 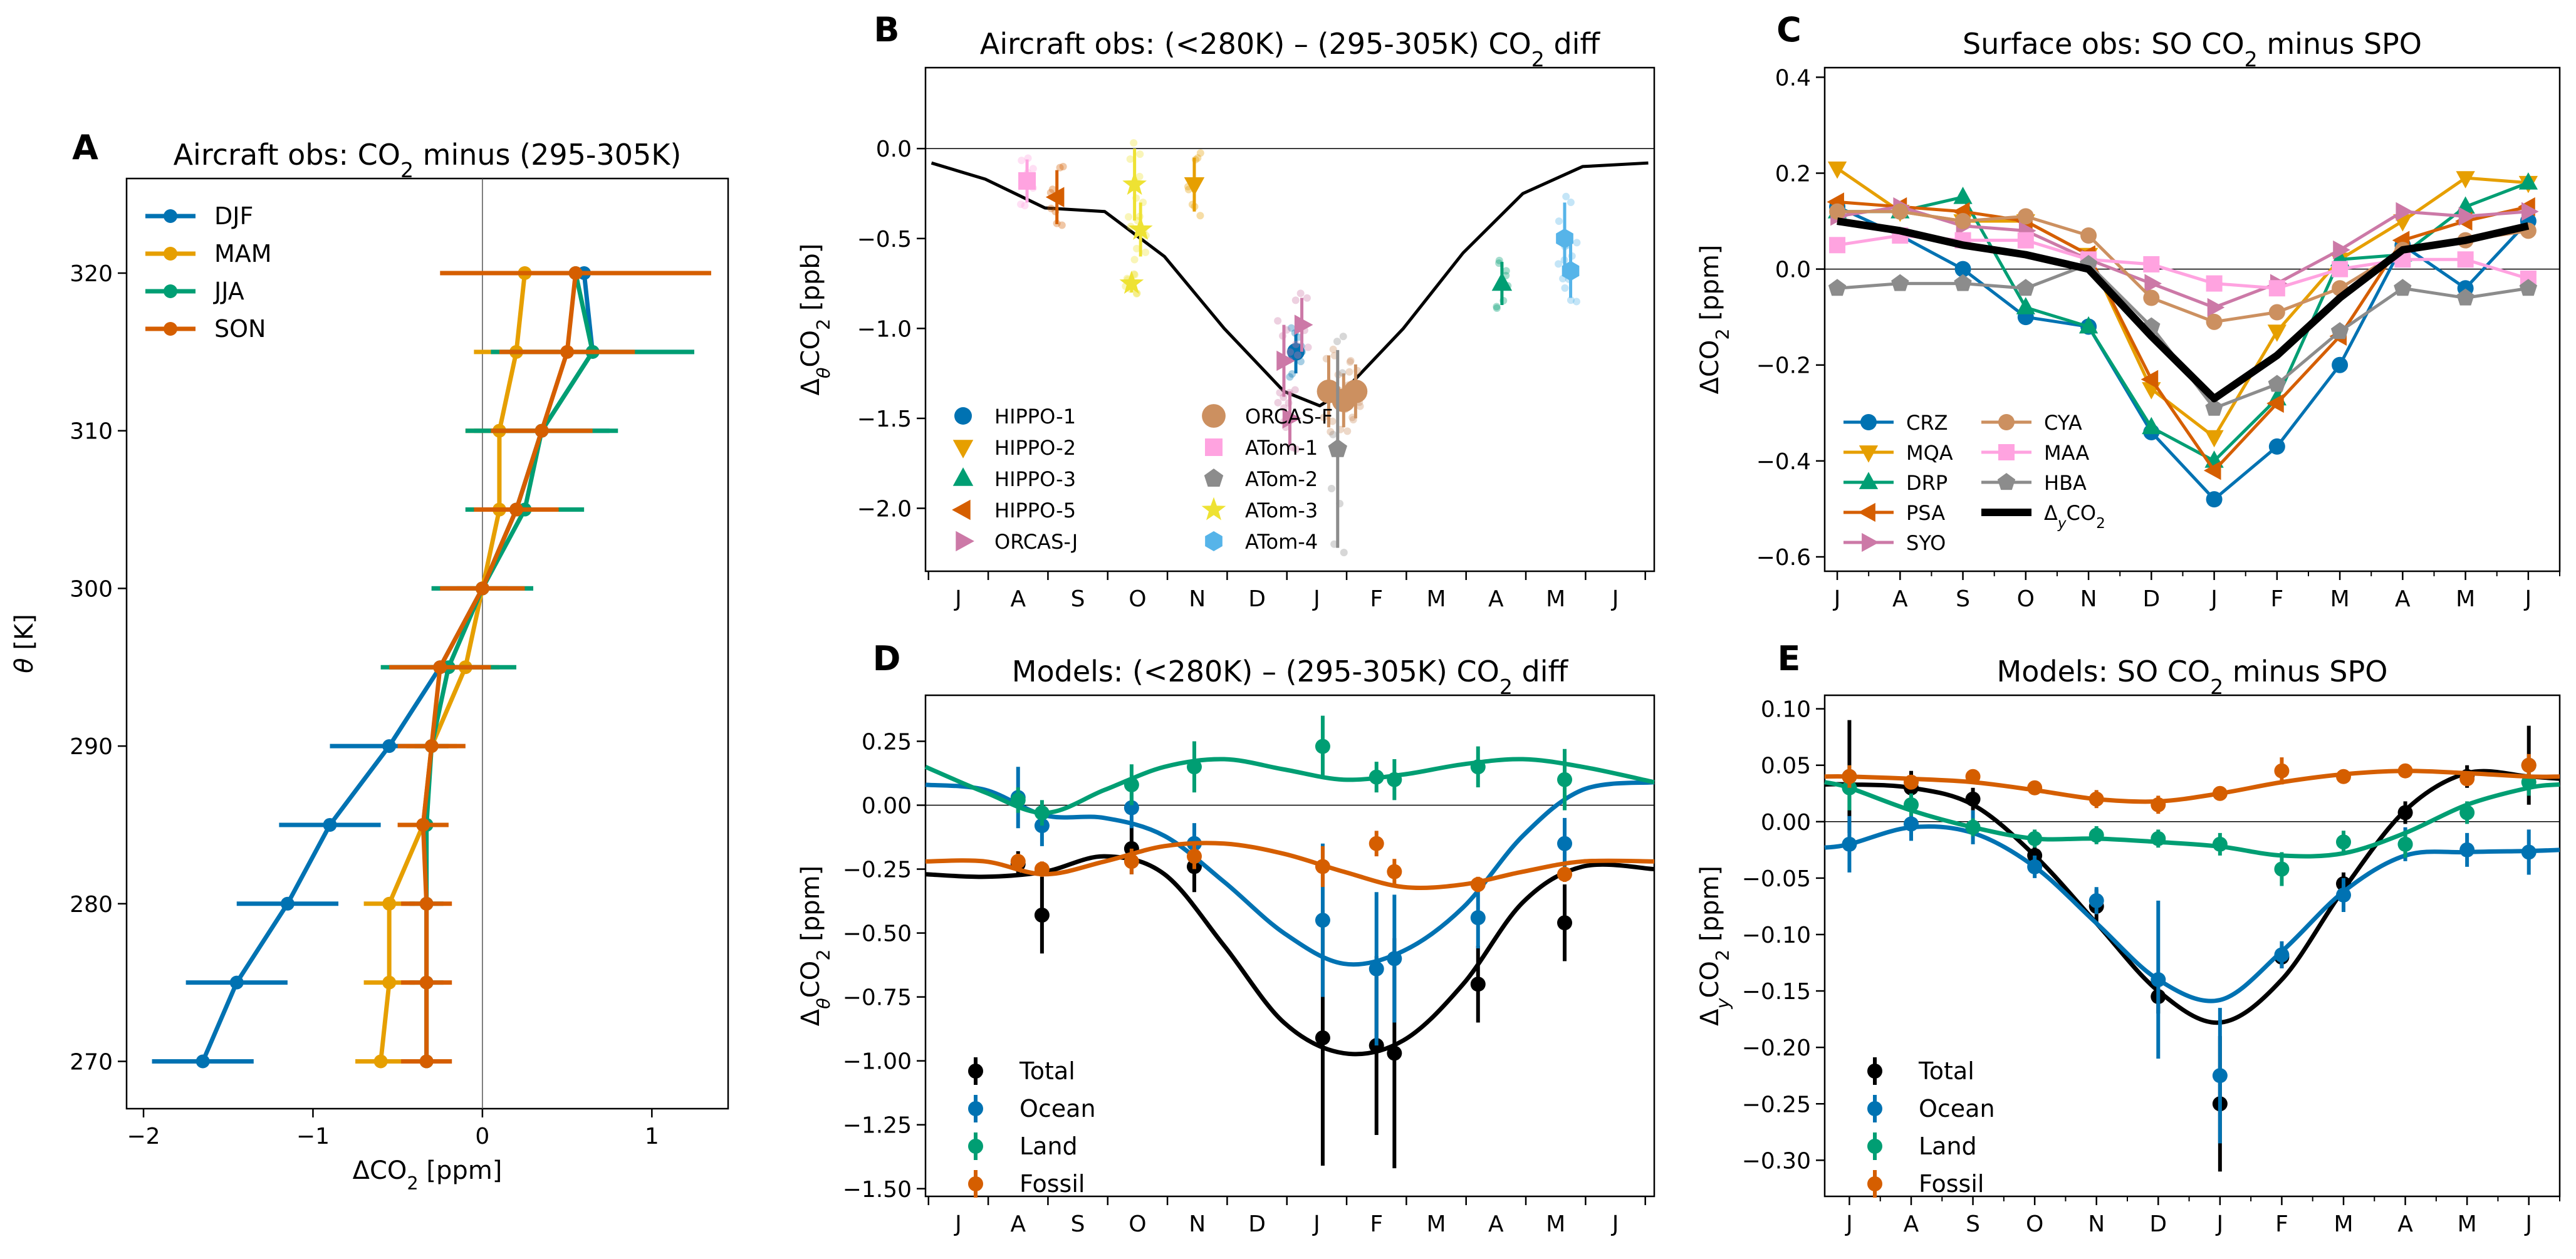 I want to click on y-tick-label: −0.2, so click(x=1783, y=366).